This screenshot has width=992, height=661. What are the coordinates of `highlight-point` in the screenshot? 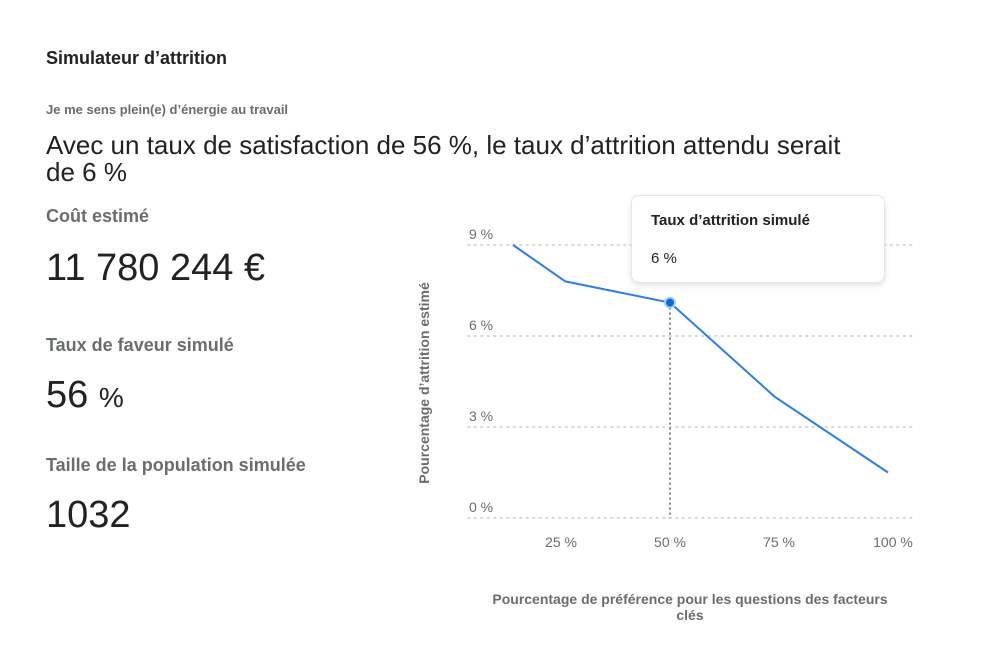 It's located at (670, 302).